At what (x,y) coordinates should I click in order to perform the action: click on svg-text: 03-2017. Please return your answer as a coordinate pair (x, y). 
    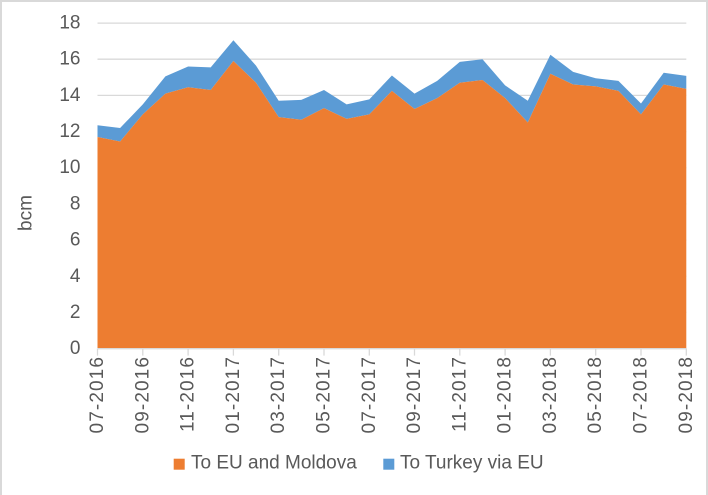
    Looking at the image, I should click on (278, 394).